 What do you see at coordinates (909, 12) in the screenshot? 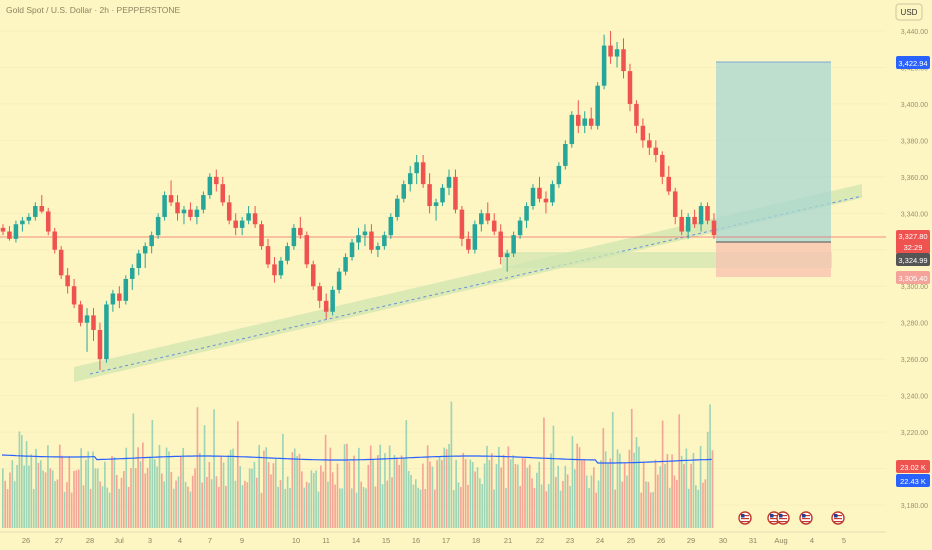
I see `currency-button` at bounding box center [909, 12].